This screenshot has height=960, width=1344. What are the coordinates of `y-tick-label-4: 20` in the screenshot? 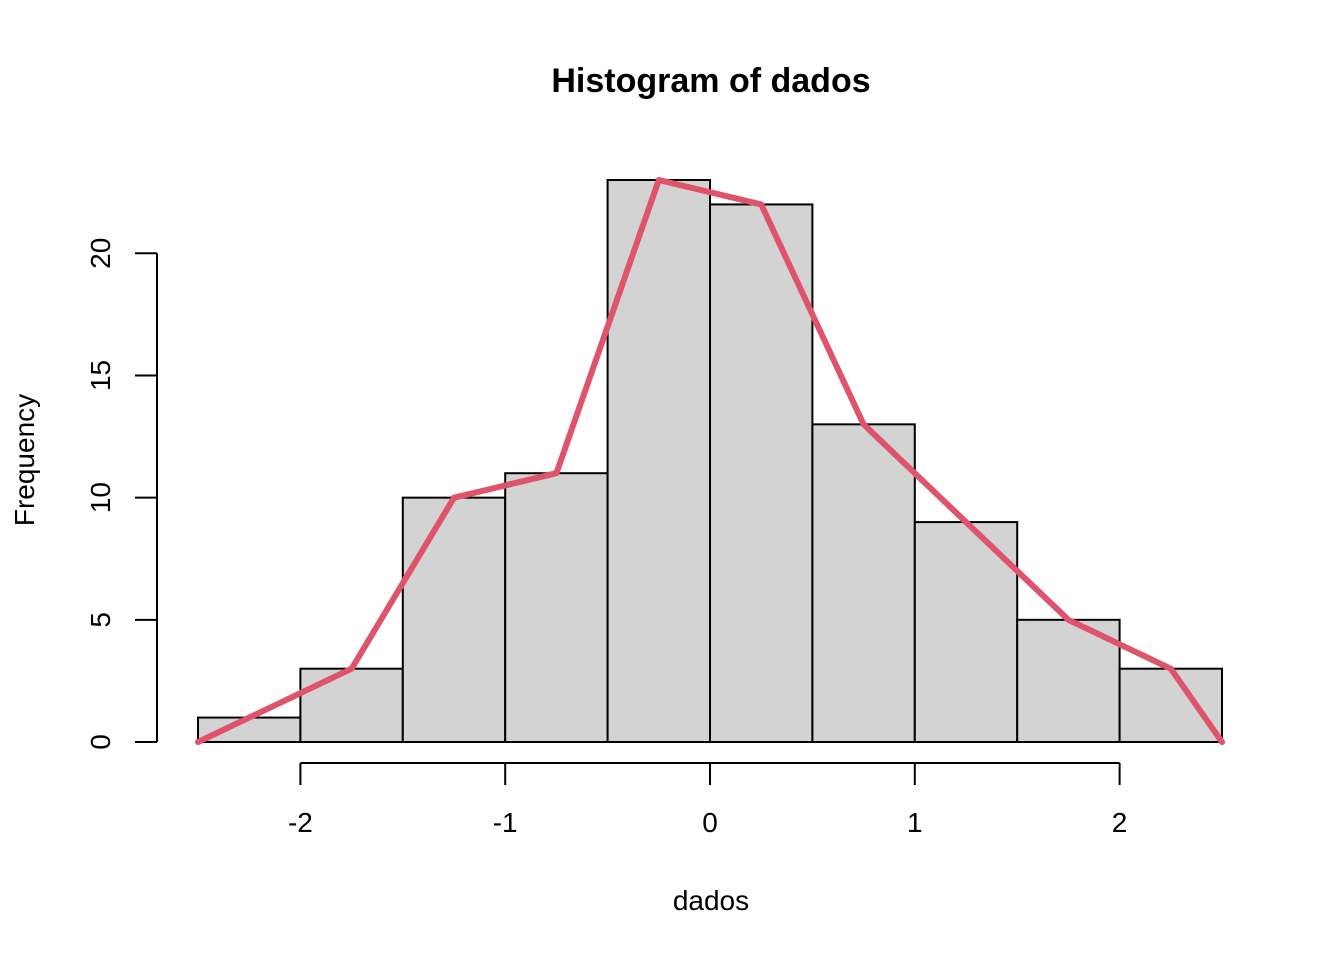 It's located at (100, 253).